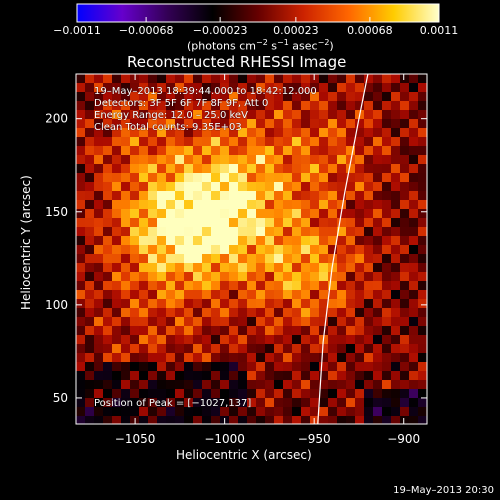 The width and height of the screenshot is (500, 500). Describe the element at coordinates (260, 45) in the screenshot. I see `colorbar-unit-label: (photons cm−2 s−1 asec−2)` at that location.